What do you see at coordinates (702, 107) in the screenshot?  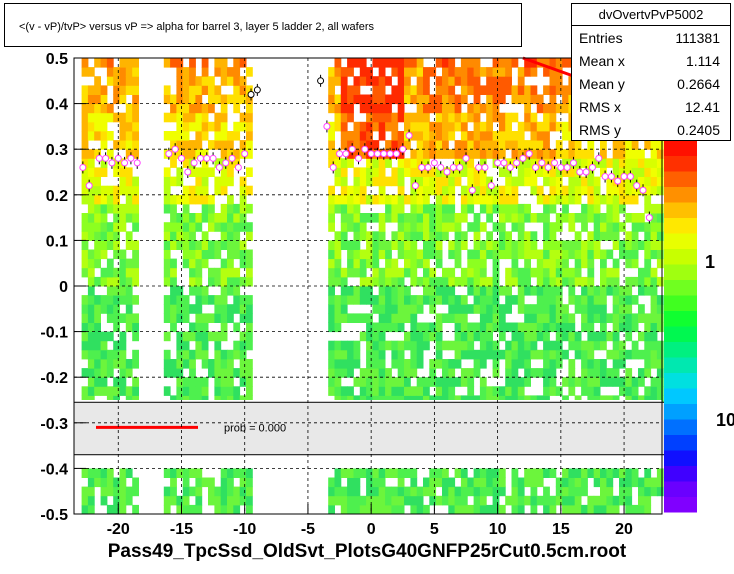 I see `stats-value: 12.41` at bounding box center [702, 107].